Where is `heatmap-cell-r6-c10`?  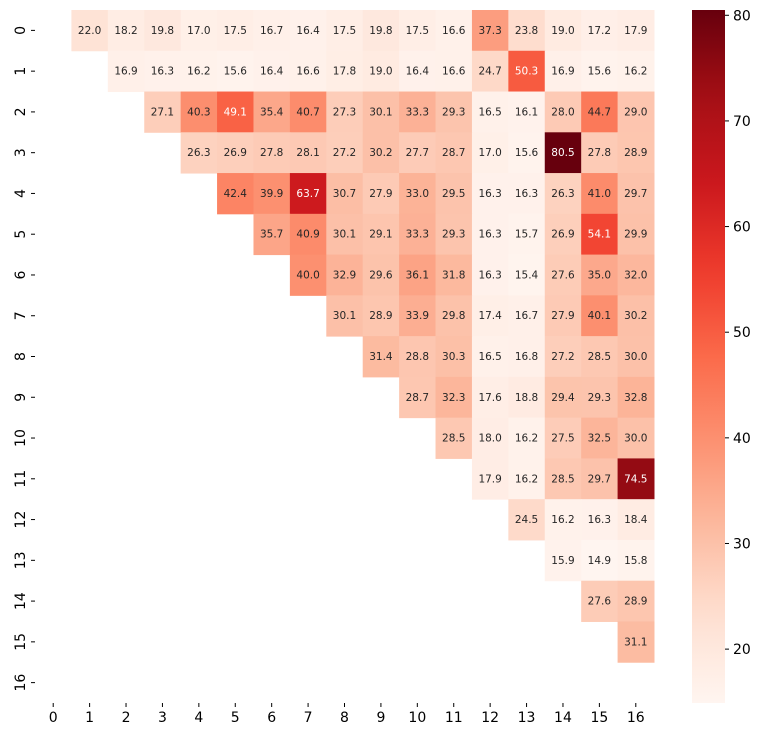 heatmap-cell-r6-c10 is located at coordinates (418, 275).